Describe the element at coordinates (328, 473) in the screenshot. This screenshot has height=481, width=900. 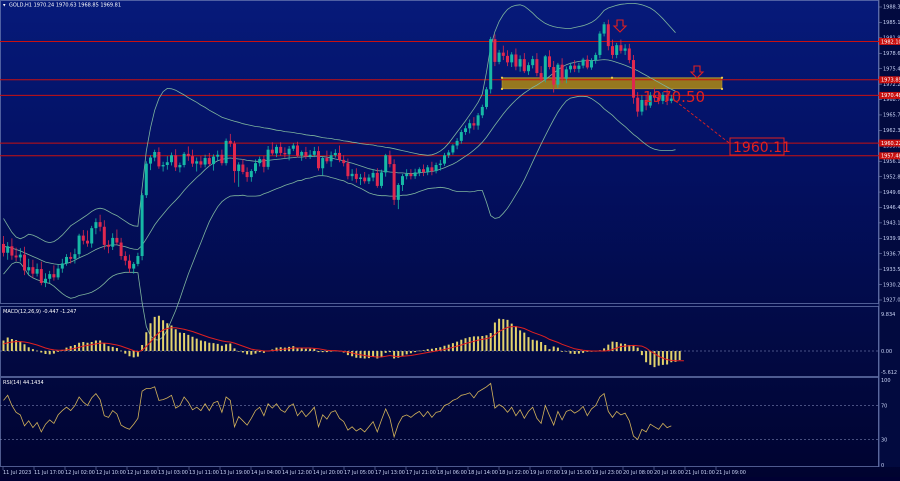
I see `time-tick-label: 14 Jul 20:00` at that location.